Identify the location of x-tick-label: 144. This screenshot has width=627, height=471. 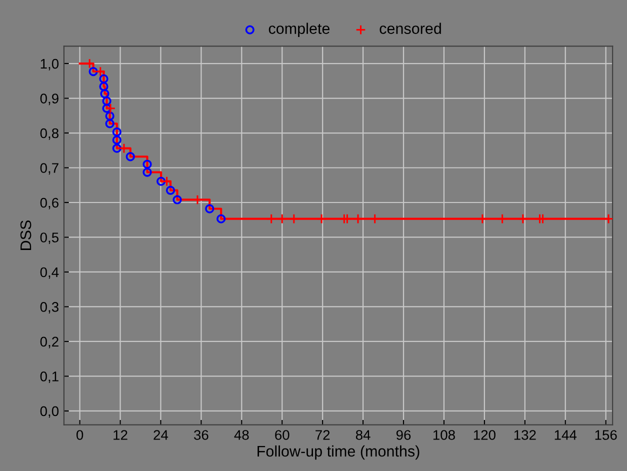
(565, 435).